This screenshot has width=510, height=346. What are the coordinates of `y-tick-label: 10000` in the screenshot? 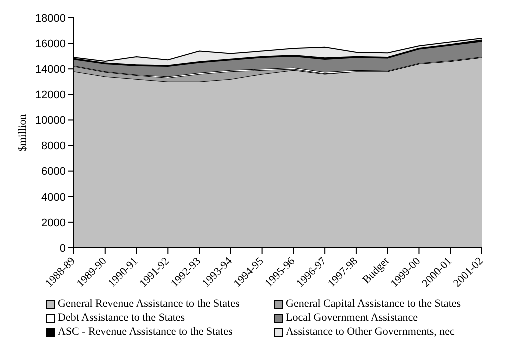 It's located at (50, 121).